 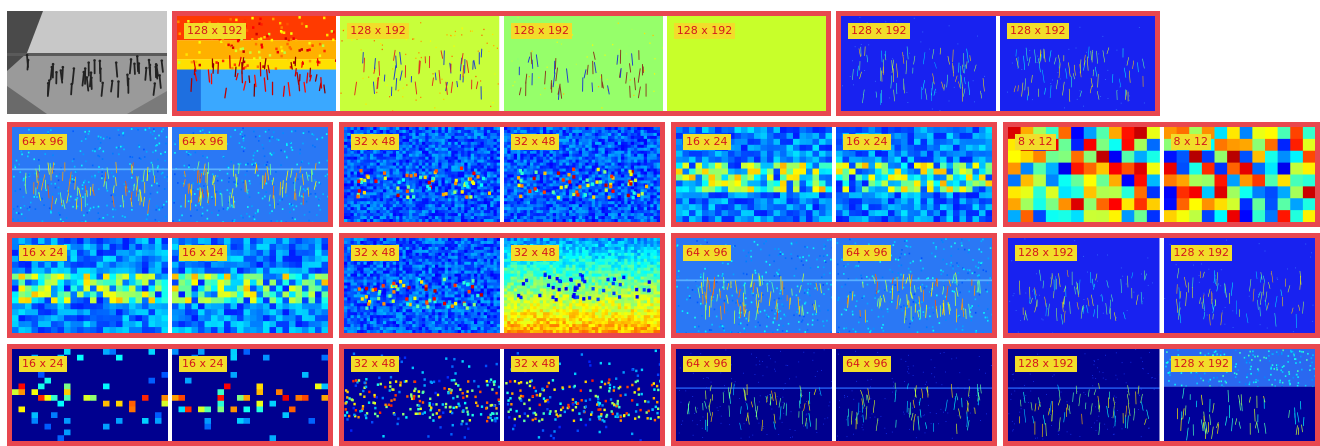 I want to click on feature-map-group: 128 x 192 128 x 192 128 x 192 128 x 192, so click(x=501, y=63).